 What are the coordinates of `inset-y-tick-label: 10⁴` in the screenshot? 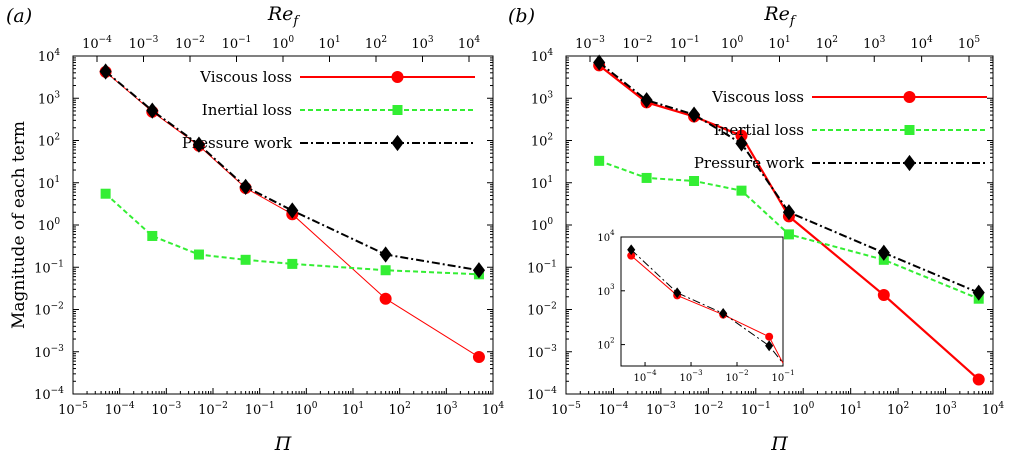 It's located at (606, 236).